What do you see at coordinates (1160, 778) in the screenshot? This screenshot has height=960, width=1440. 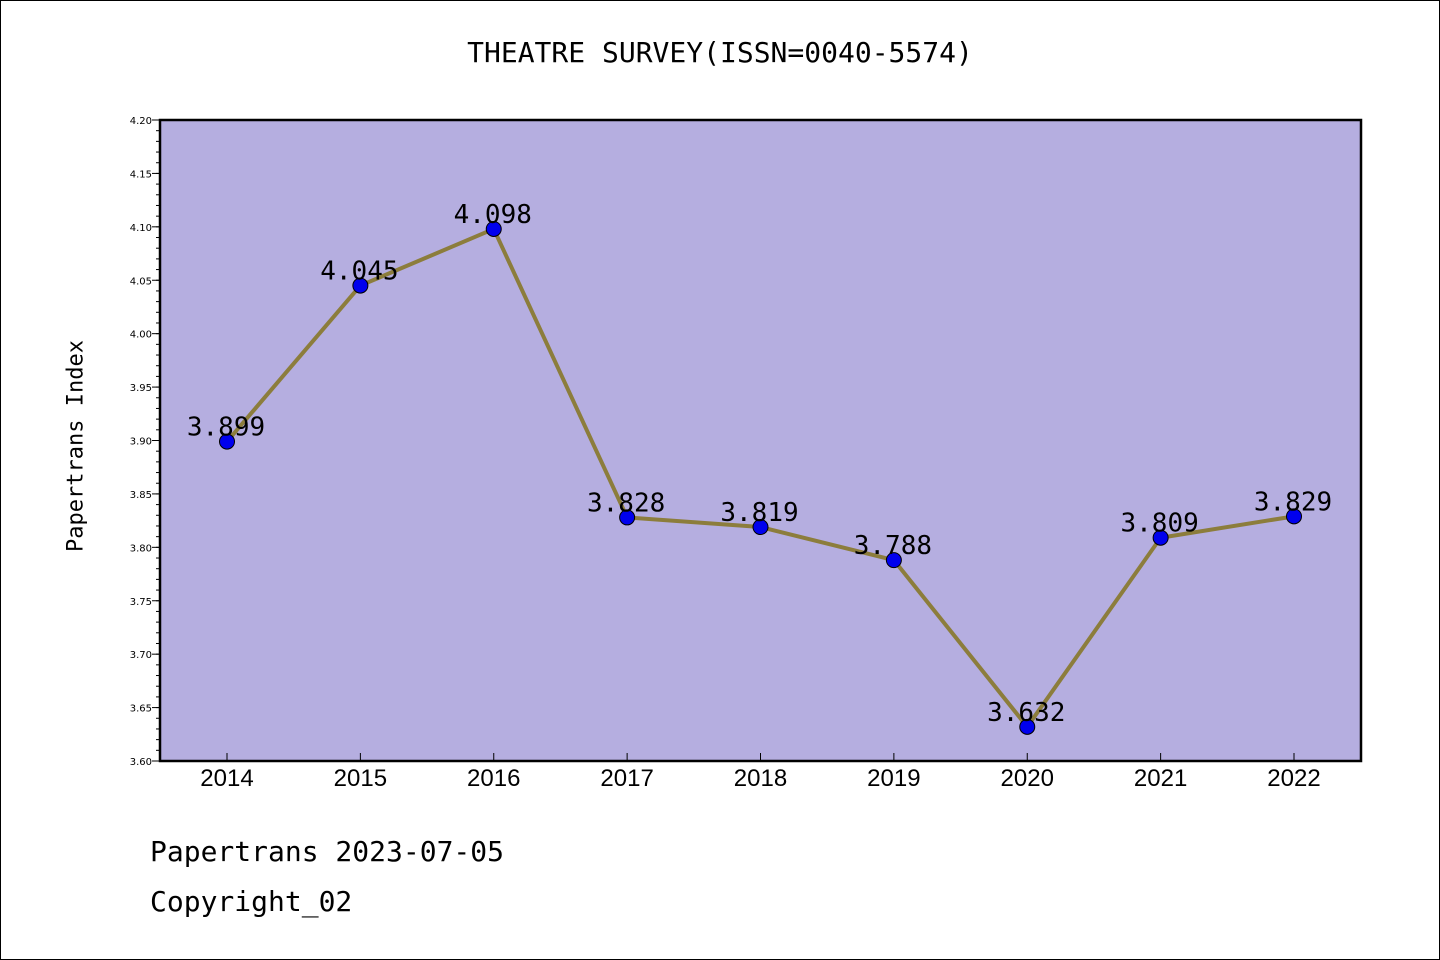 I see `x-tick-label: 2021` at bounding box center [1160, 778].